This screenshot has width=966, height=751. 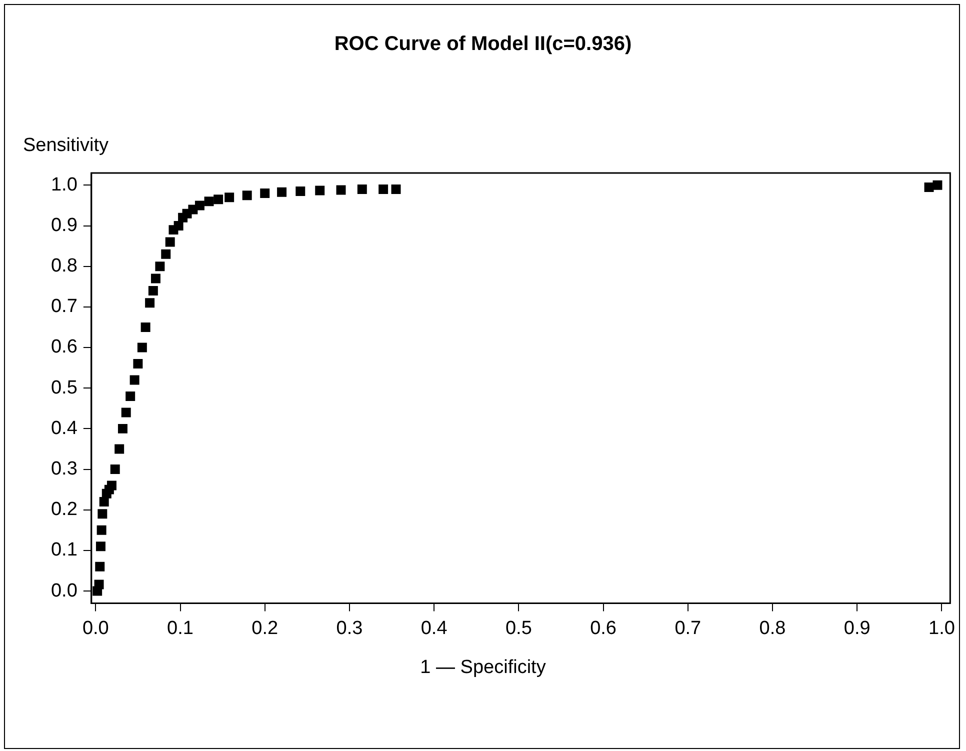 What do you see at coordinates (66, 146) in the screenshot?
I see `y-axis-title: Sensitivity` at bounding box center [66, 146].